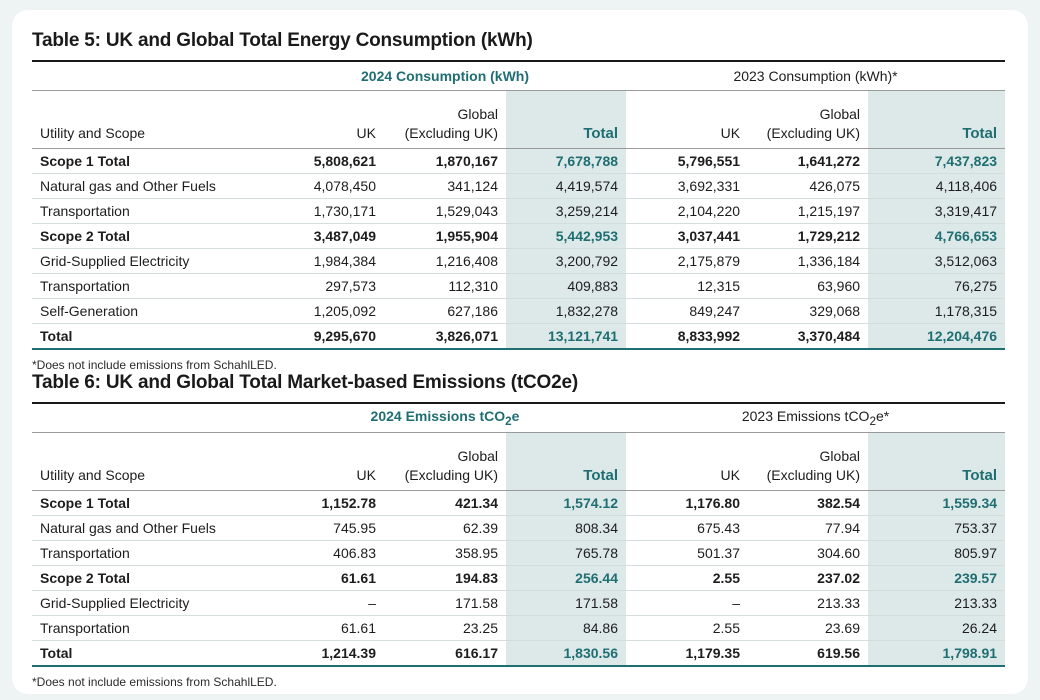 The height and width of the screenshot is (700, 1040). What do you see at coordinates (566, 578) in the screenshot?
I see `table-cell: 256.44` at bounding box center [566, 578].